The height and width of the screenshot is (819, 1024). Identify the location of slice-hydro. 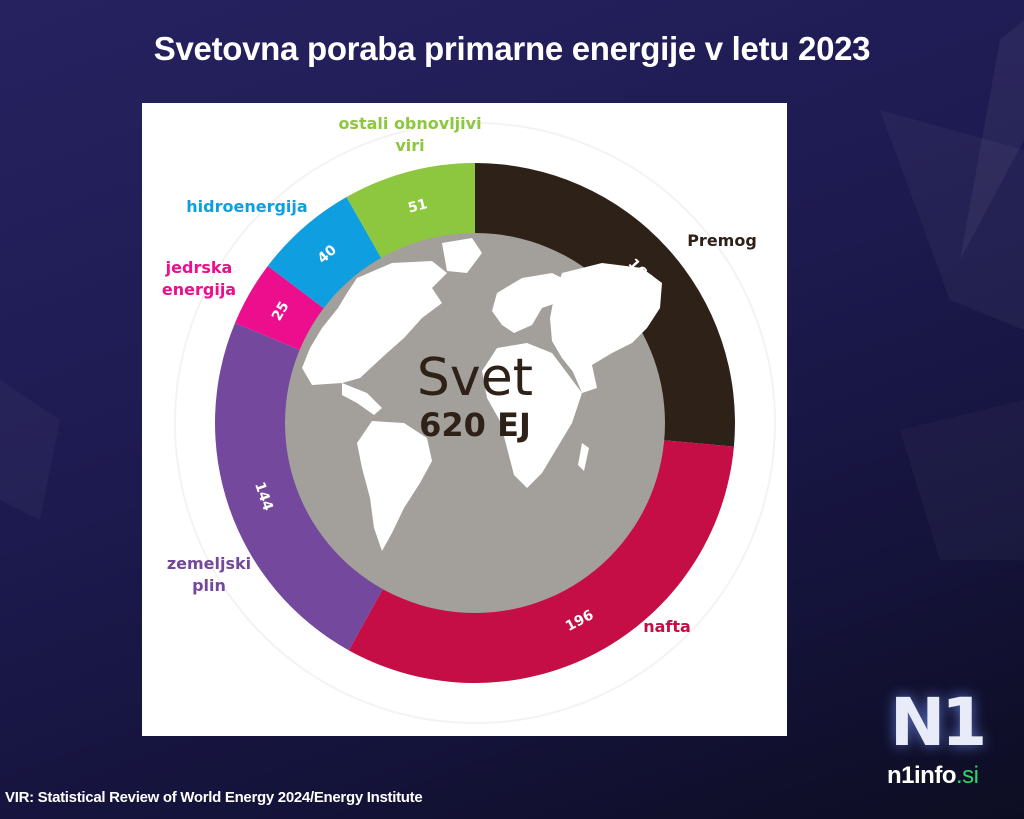
(325, 253).